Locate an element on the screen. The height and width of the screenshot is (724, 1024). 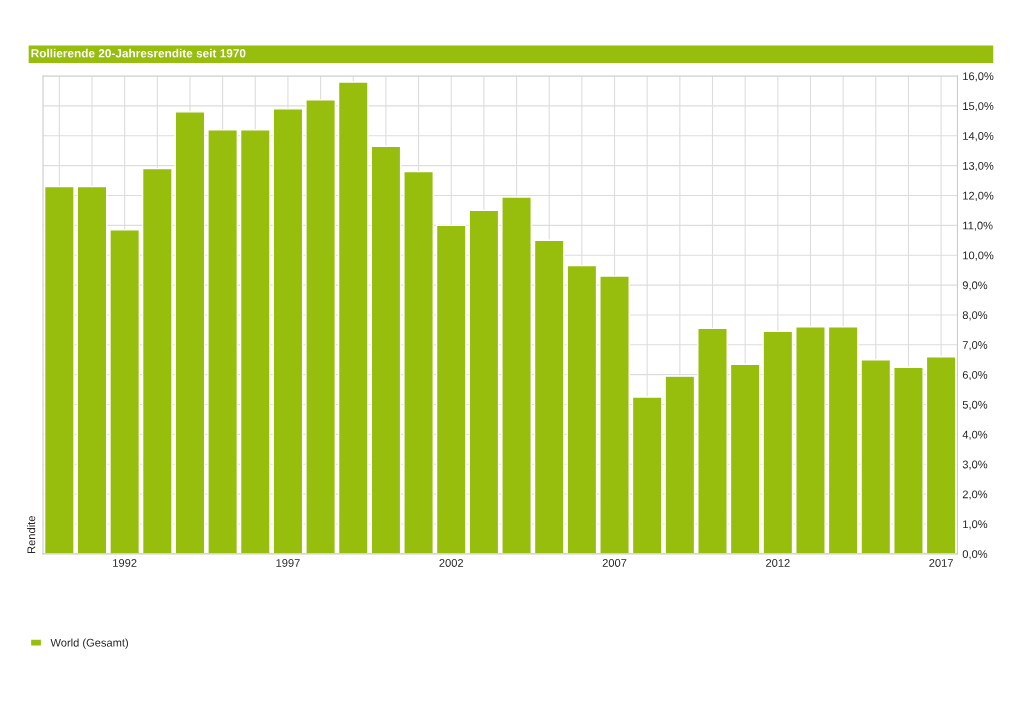
y-tick-label: 16,0% is located at coordinates (978, 77).